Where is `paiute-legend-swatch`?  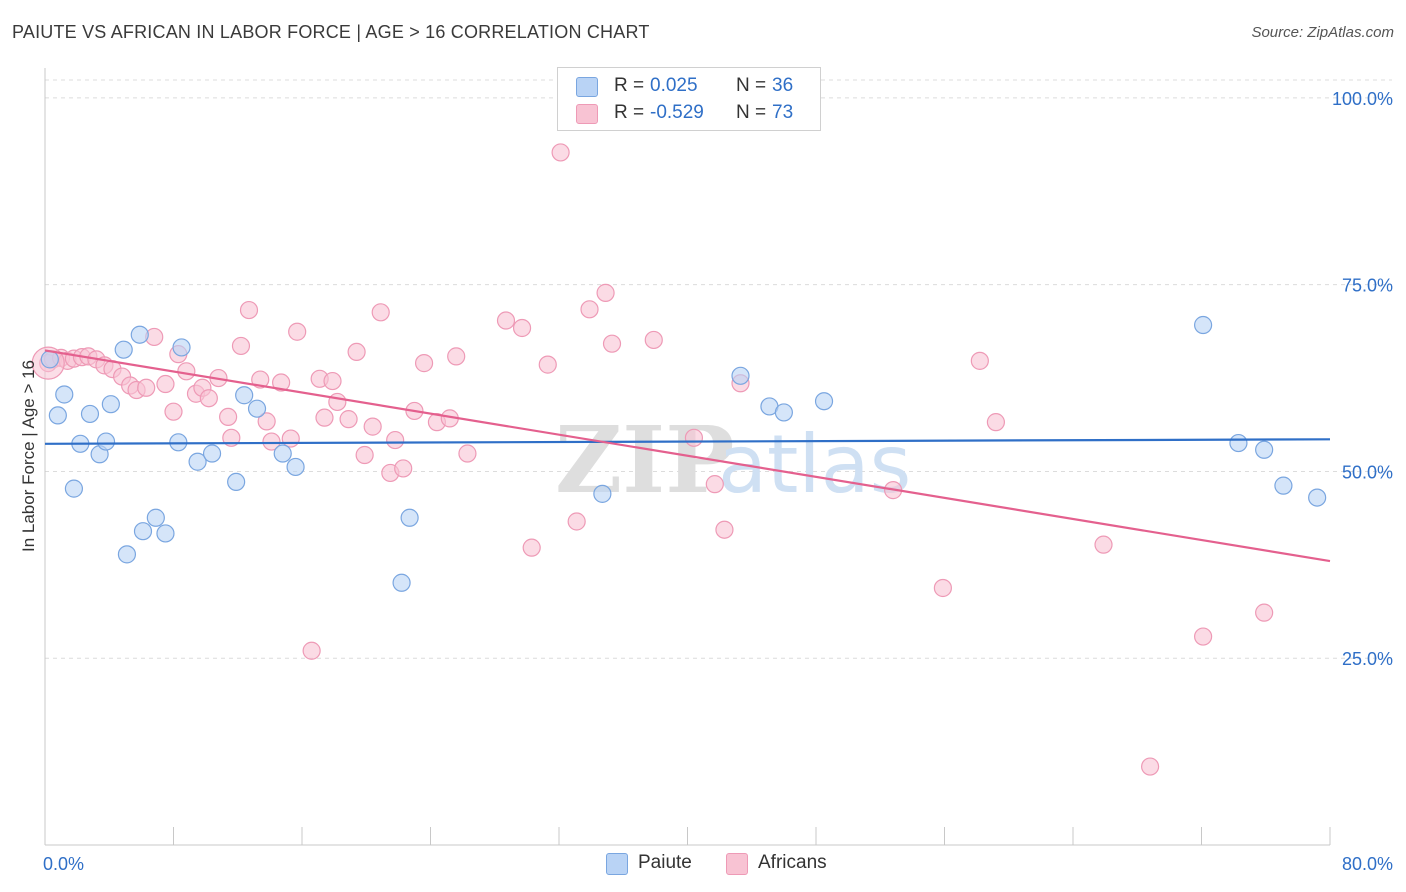 paiute-legend-swatch is located at coordinates (617, 864).